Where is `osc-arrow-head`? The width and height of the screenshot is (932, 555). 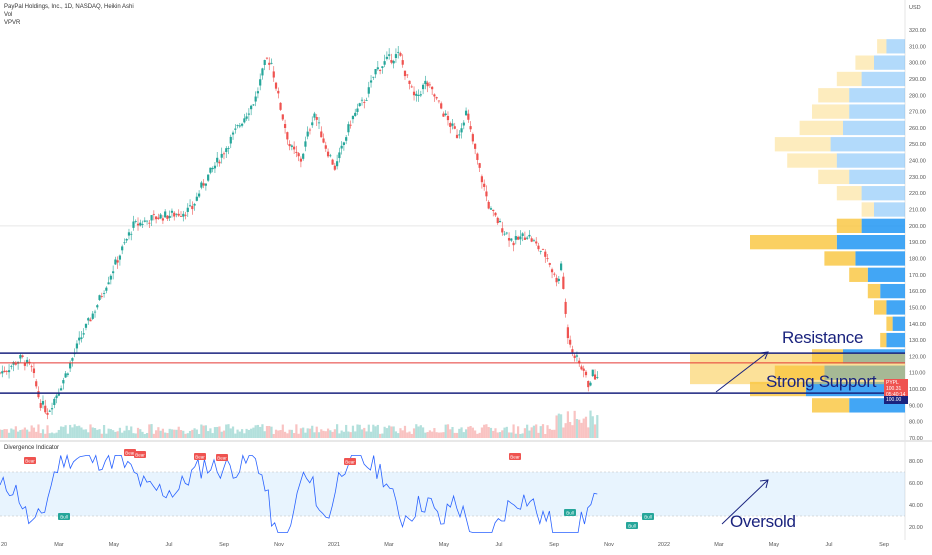 osc-arrow-head is located at coordinates (764, 484).